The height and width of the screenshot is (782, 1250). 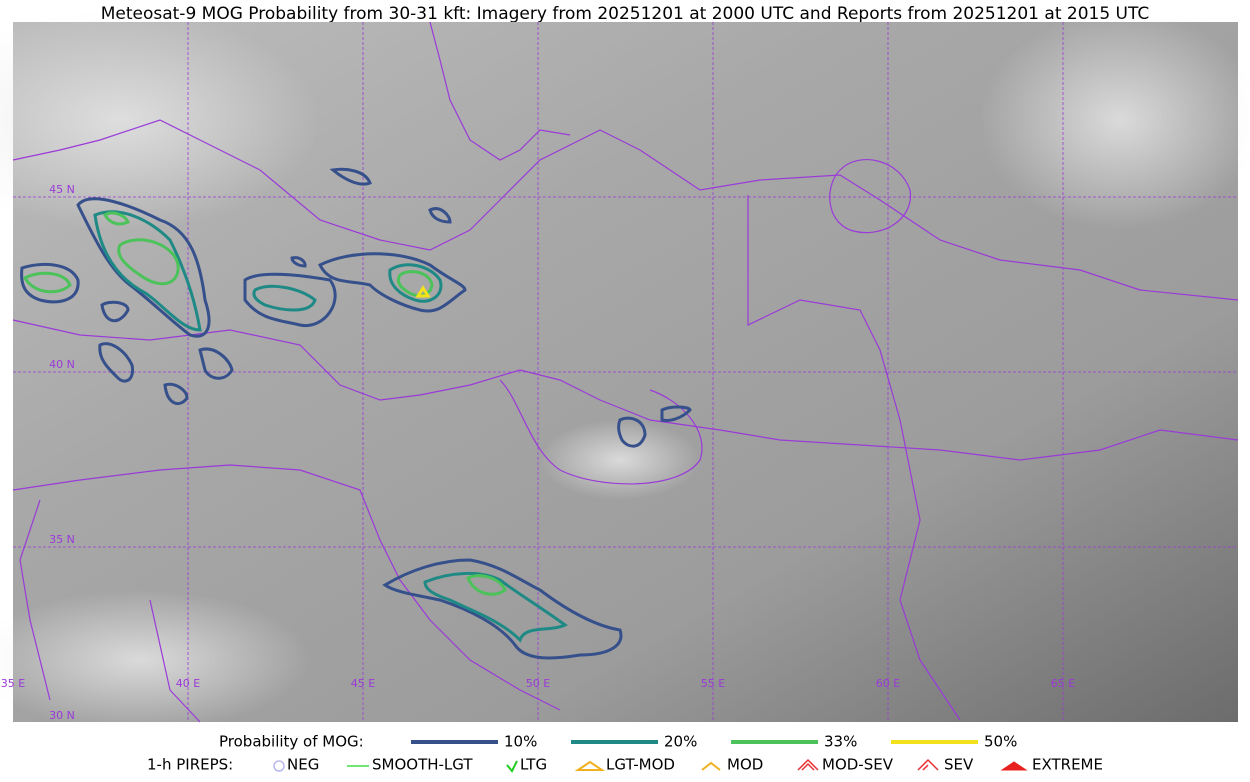 What do you see at coordinates (745, 765) in the screenshot?
I see `legend-label: MOD` at bounding box center [745, 765].